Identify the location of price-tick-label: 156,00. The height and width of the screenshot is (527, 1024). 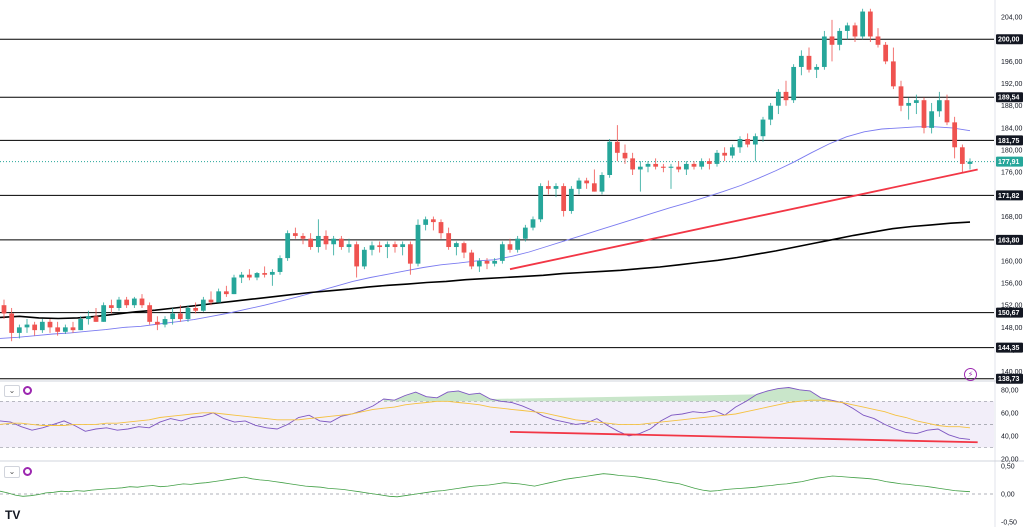
(1012, 284).